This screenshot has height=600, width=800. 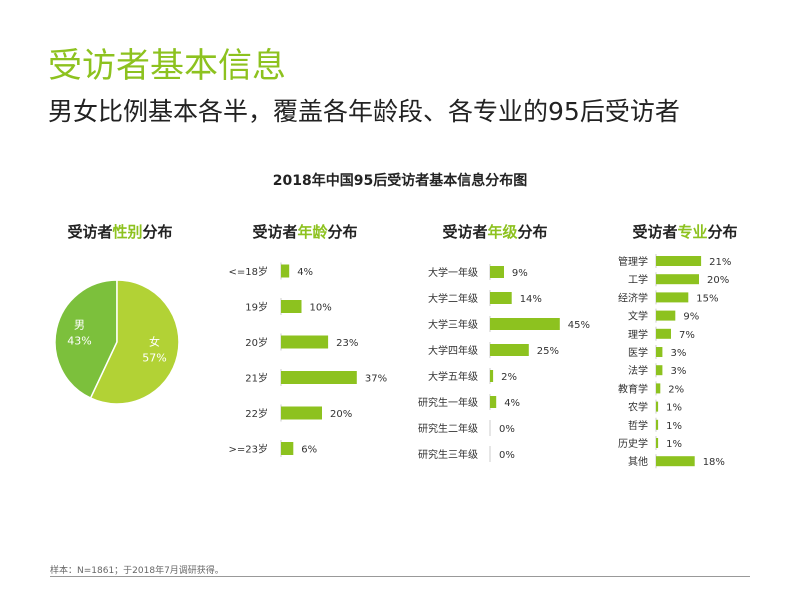 What do you see at coordinates (154, 341) in the screenshot?
I see `pie-category-label: 女` at bounding box center [154, 341].